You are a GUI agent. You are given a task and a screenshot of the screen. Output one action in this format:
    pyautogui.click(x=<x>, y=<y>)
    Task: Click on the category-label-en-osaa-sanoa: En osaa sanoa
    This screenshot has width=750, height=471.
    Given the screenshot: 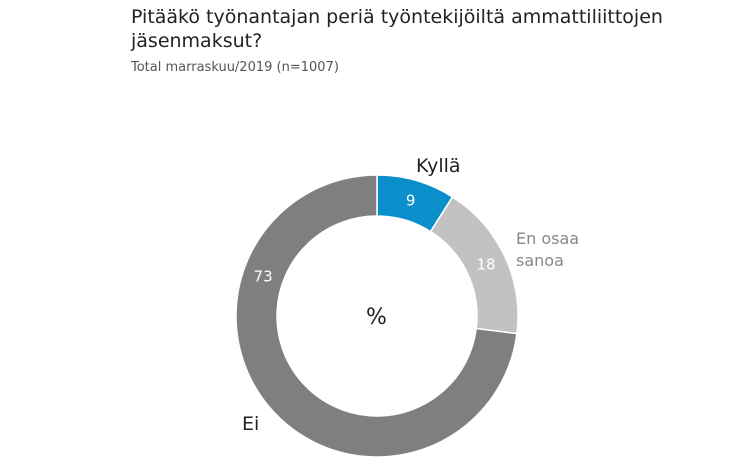 What is the action you would take?
    pyautogui.click(x=548, y=249)
    